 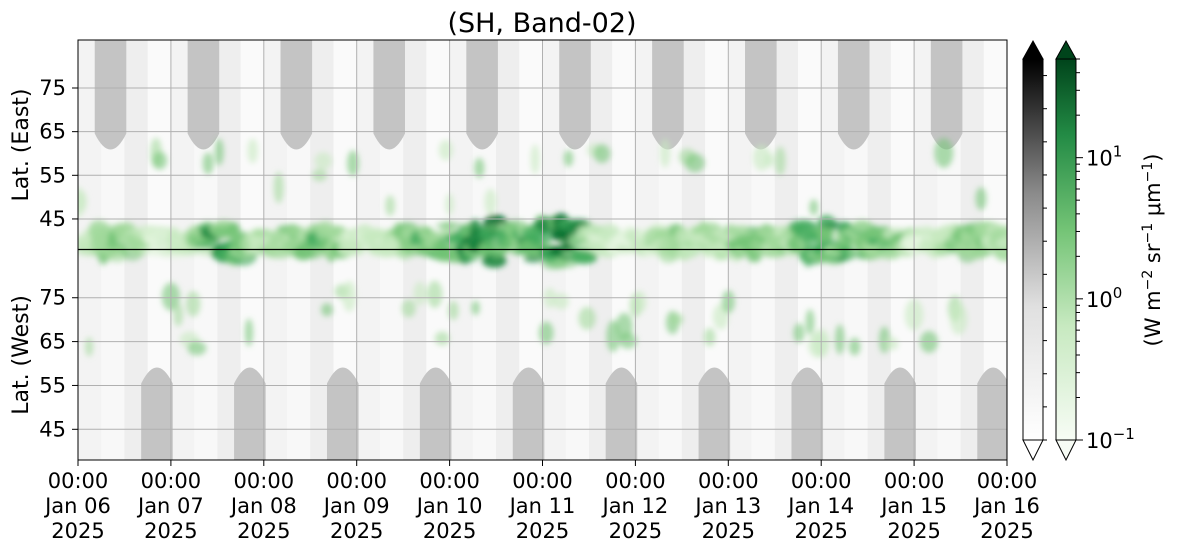 What do you see at coordinates (52, 298) in the screenshot?
I see `y-tick-label-west: 75` at bounding box center [52, 298].